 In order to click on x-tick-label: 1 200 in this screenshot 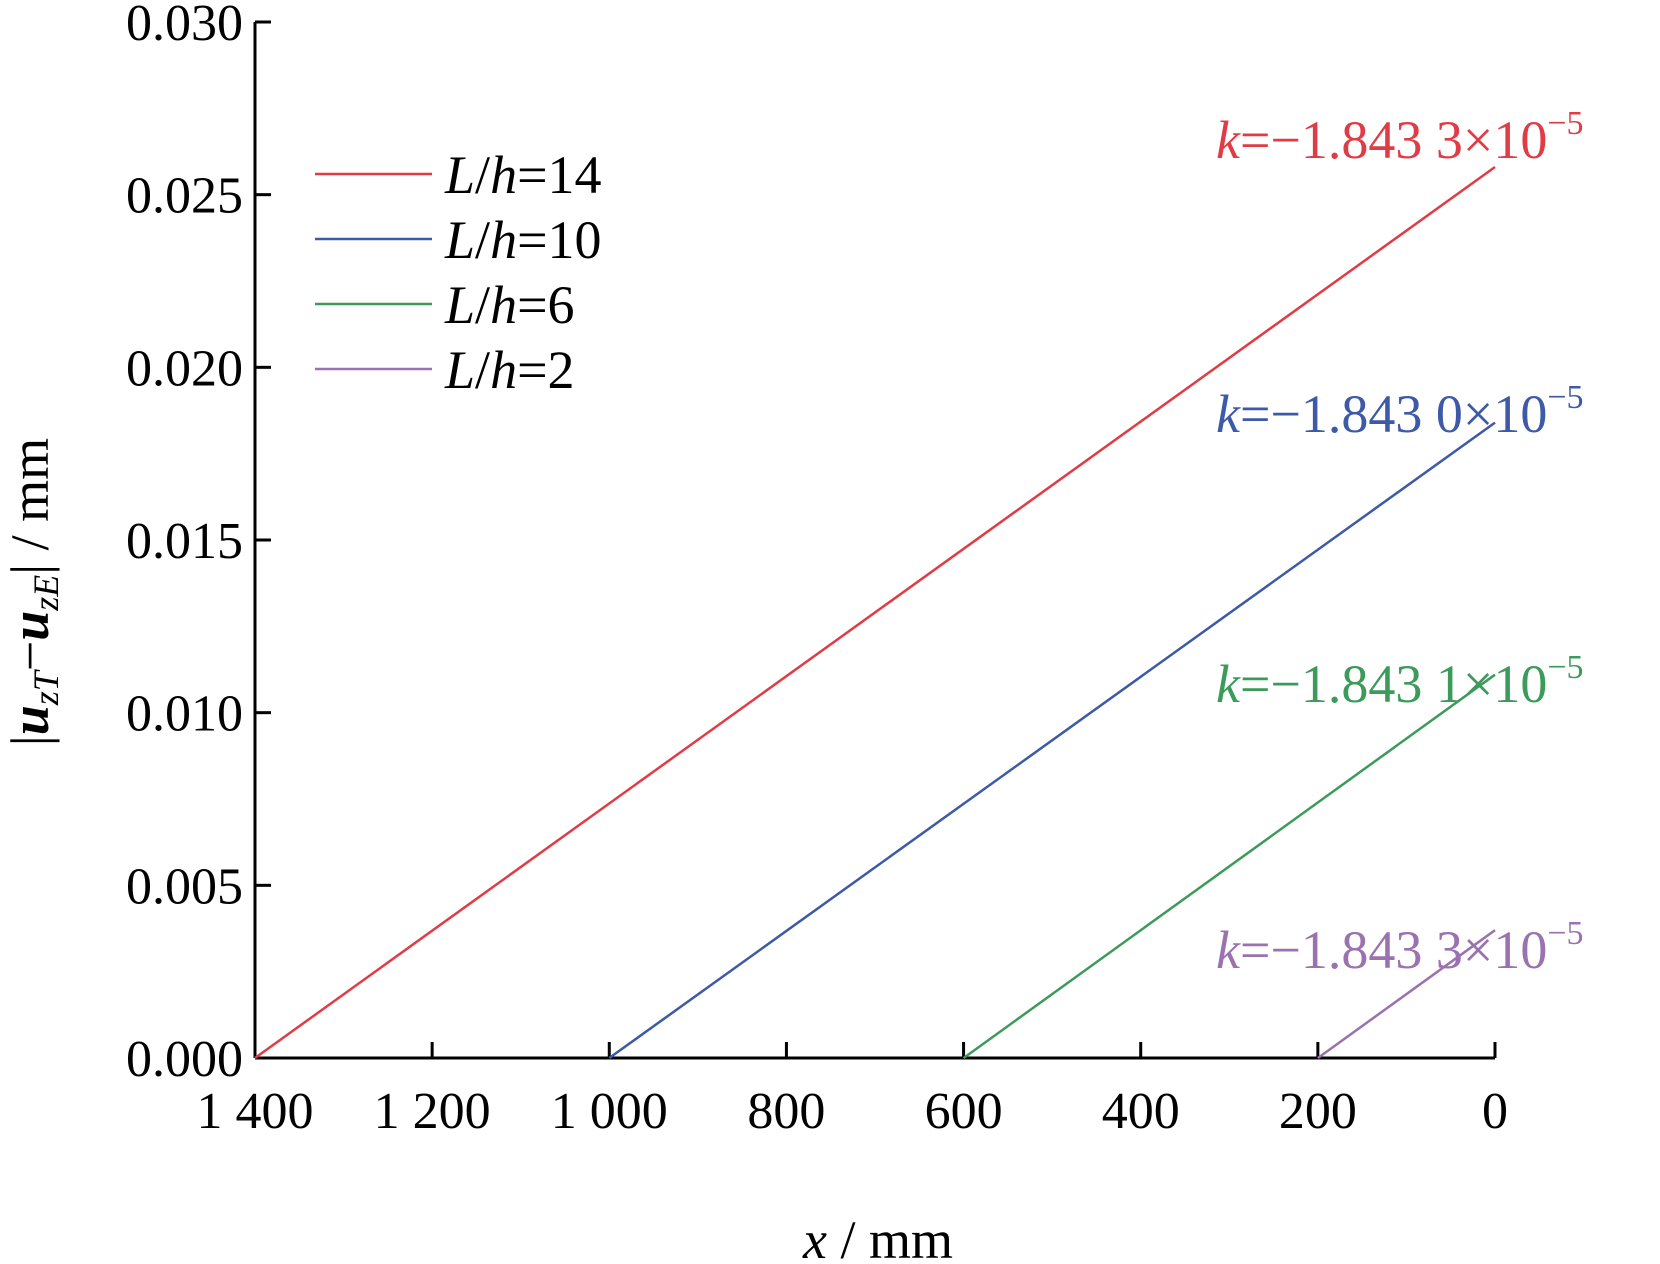, I will do `click(432, 1111)`.